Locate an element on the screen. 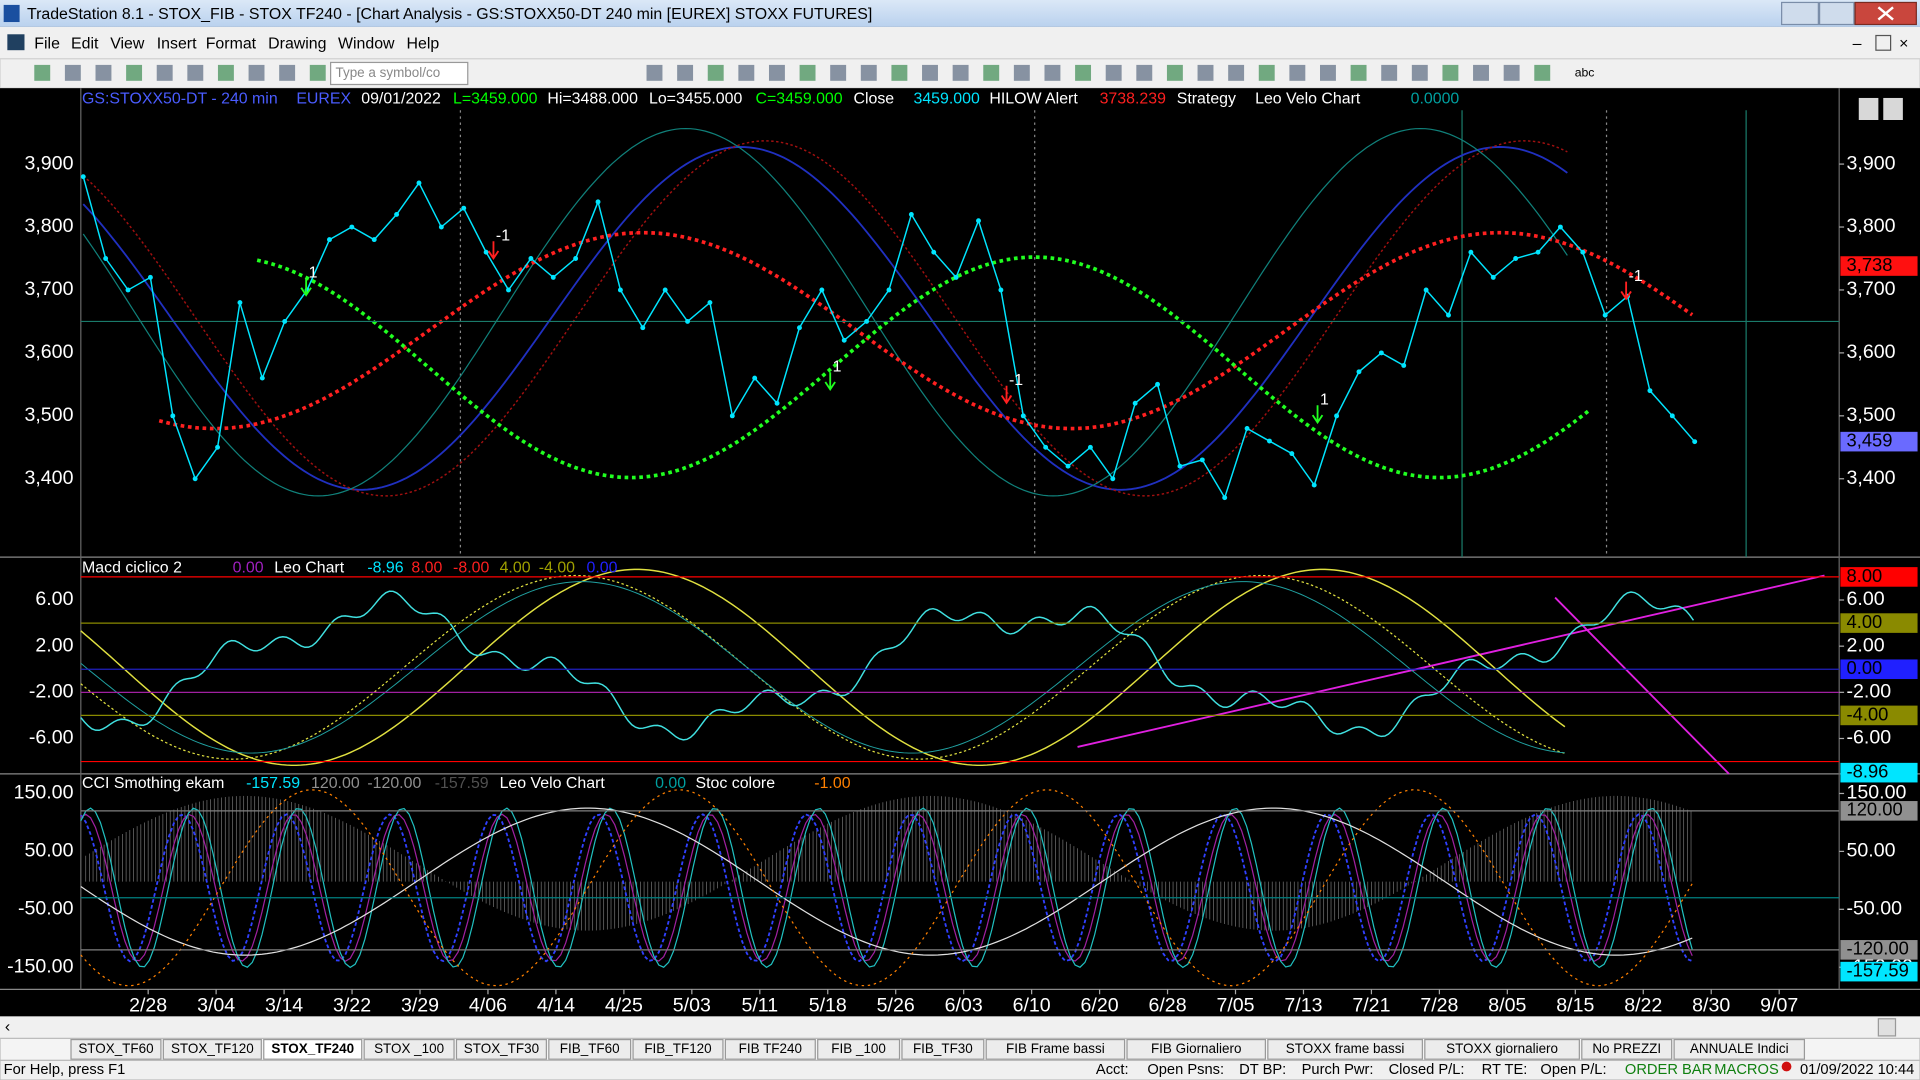  menu-item: File is located at coordinates (47, 43).